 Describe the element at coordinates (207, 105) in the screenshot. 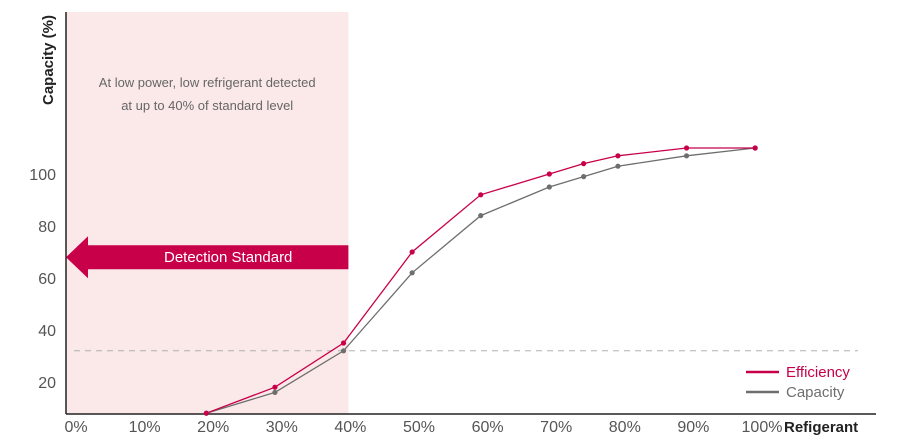

I see `region-note-line-2: at up to 40% of standard level` at that location.